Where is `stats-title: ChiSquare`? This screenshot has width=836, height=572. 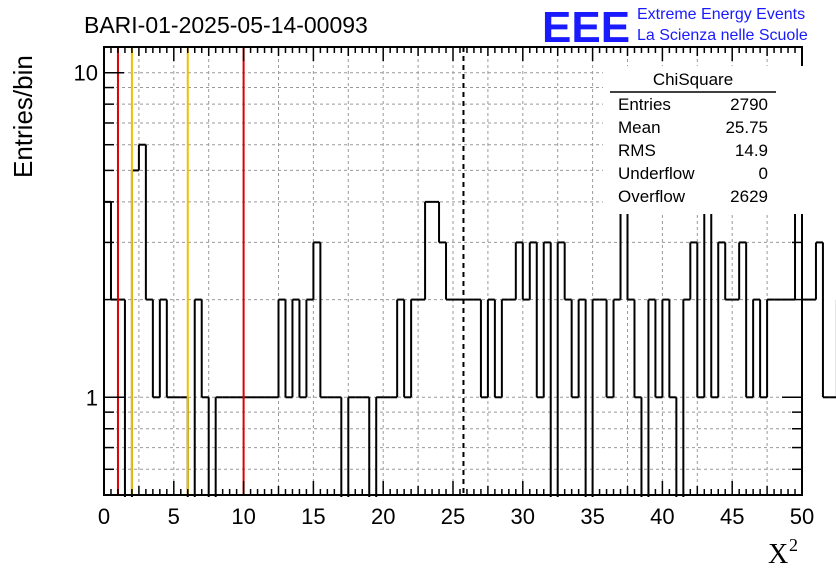
stats-title: ChiSquare is located at coordinates (693, 79).